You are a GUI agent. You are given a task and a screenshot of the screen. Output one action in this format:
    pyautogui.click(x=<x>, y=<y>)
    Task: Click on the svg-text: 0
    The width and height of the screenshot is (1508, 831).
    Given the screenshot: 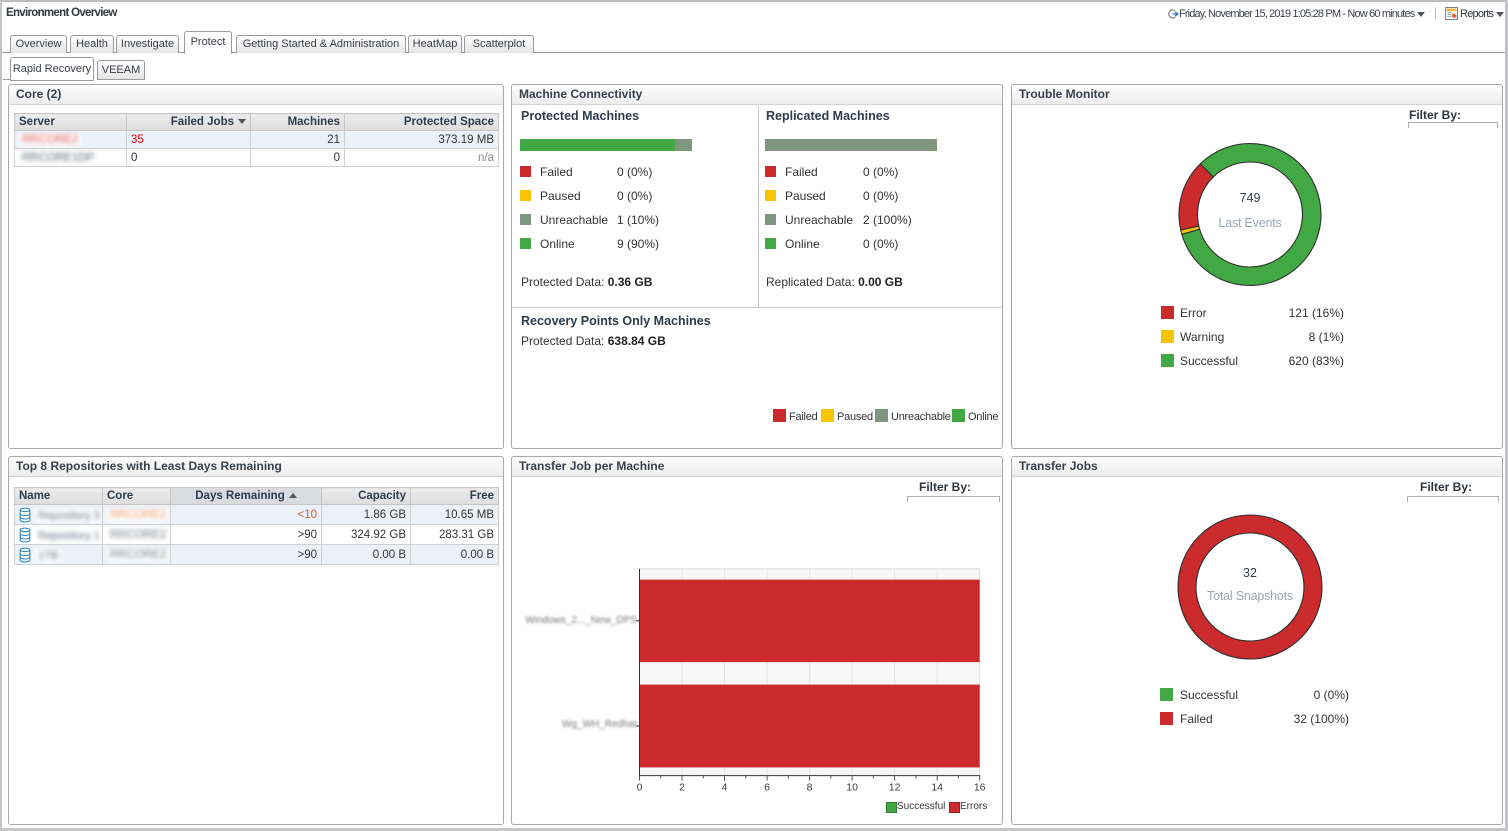 What is the action you would take?
    pyautogui.click(x=640, y=788)
    